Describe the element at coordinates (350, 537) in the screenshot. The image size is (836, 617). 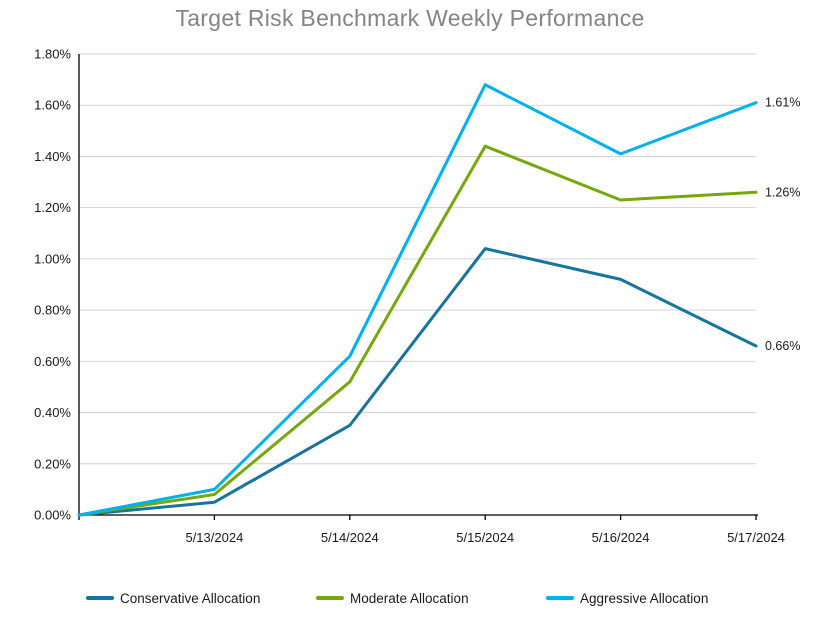
I see `x-tick-label: 5/14/2024` at that location.